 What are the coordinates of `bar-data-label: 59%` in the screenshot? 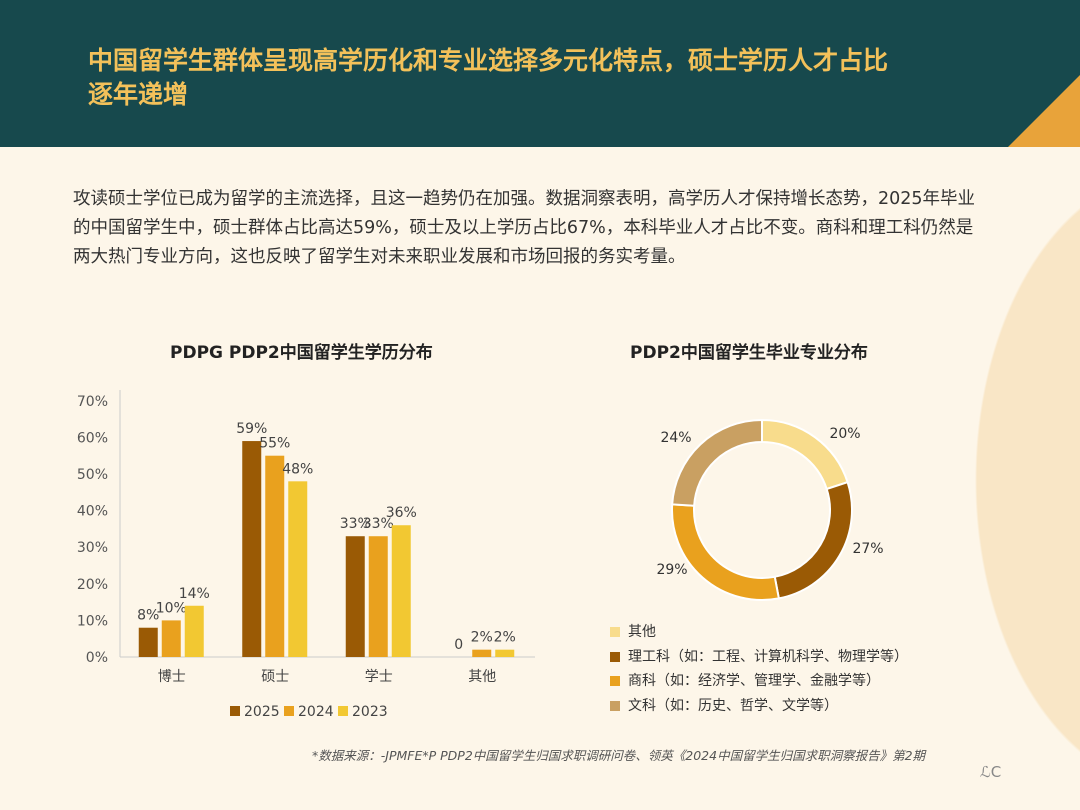 It's located at (251, 429).